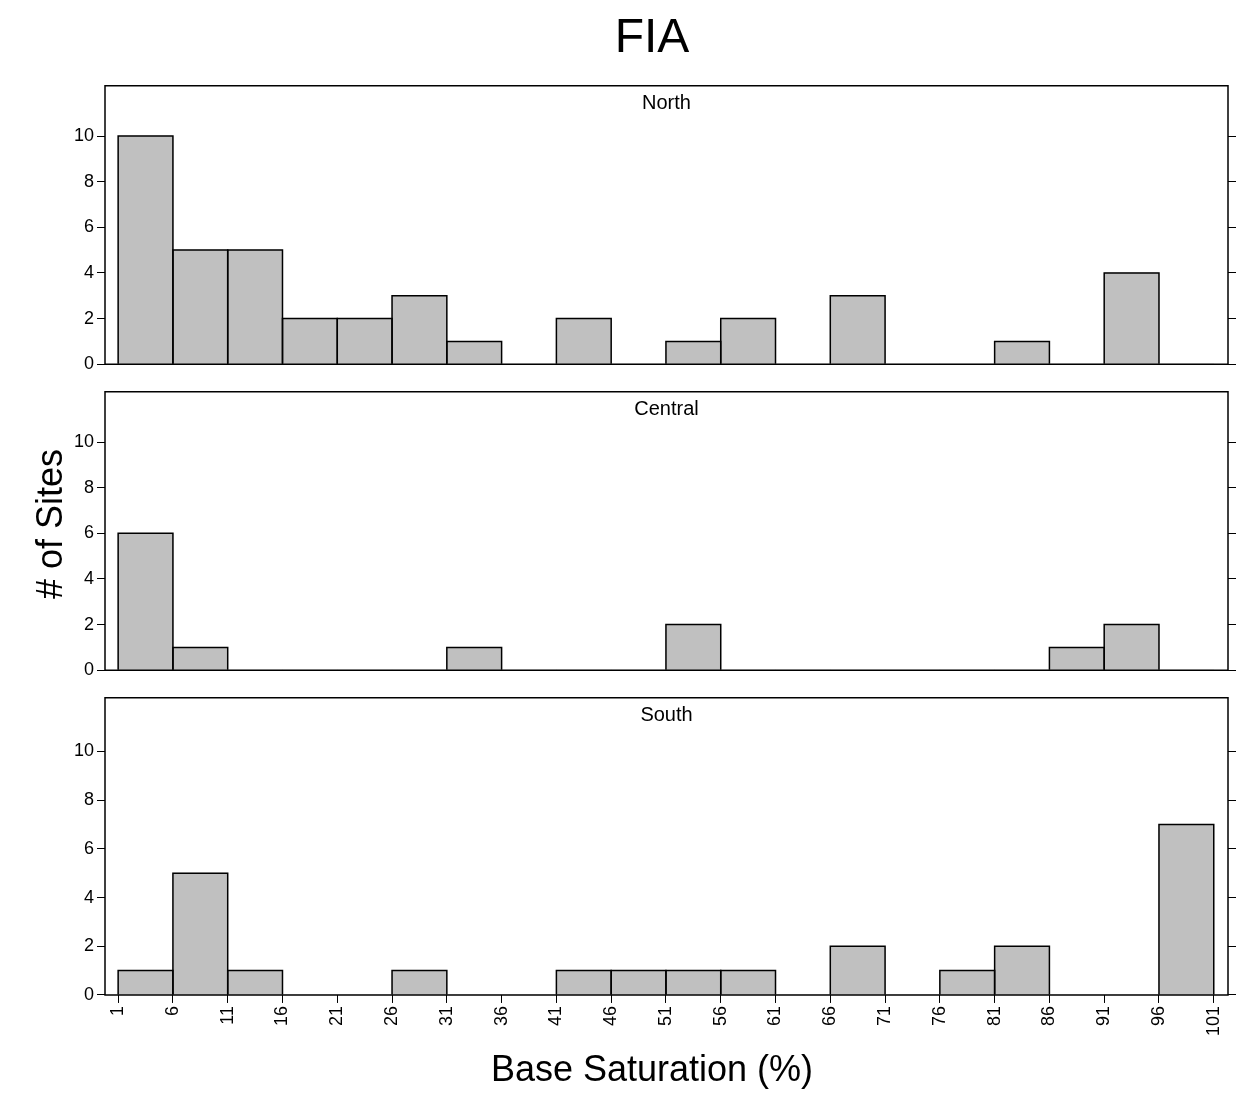  What do you see at coordinates (1157, 1015) in the screenshot?
I see `x-tick-label: 96` at bounding box center [1157, 1015].